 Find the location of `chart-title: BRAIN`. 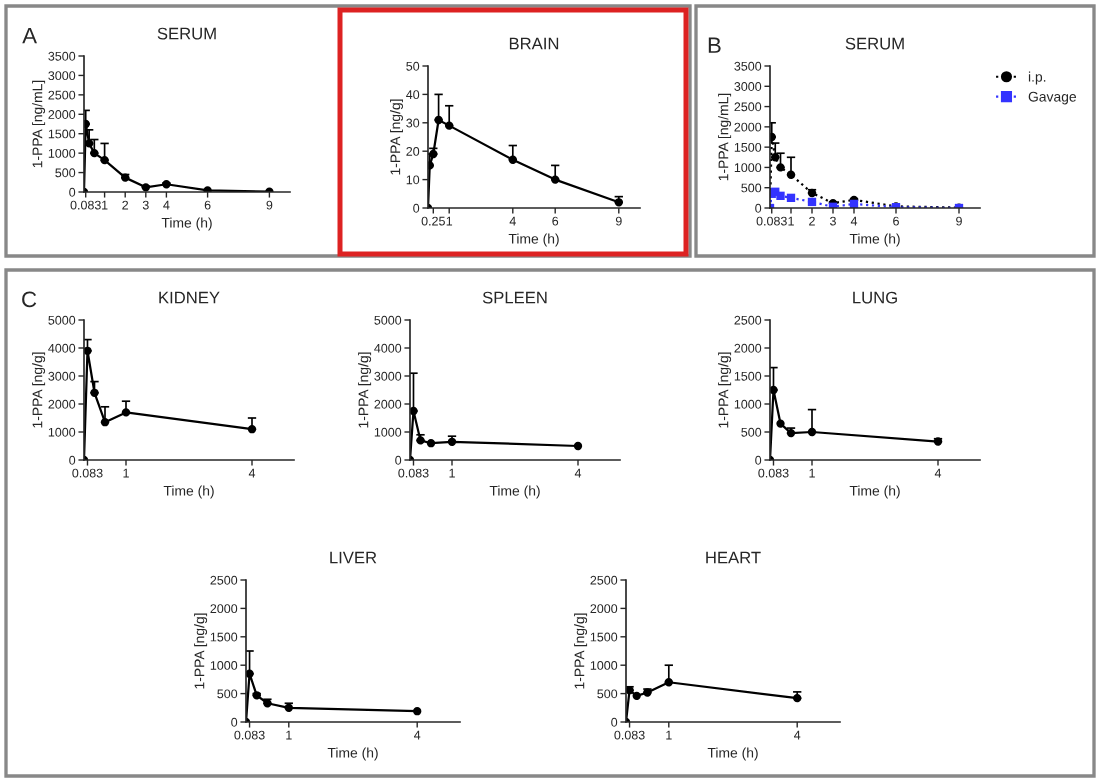

chart-title: BRAIN is located at coordinates (534, 43).